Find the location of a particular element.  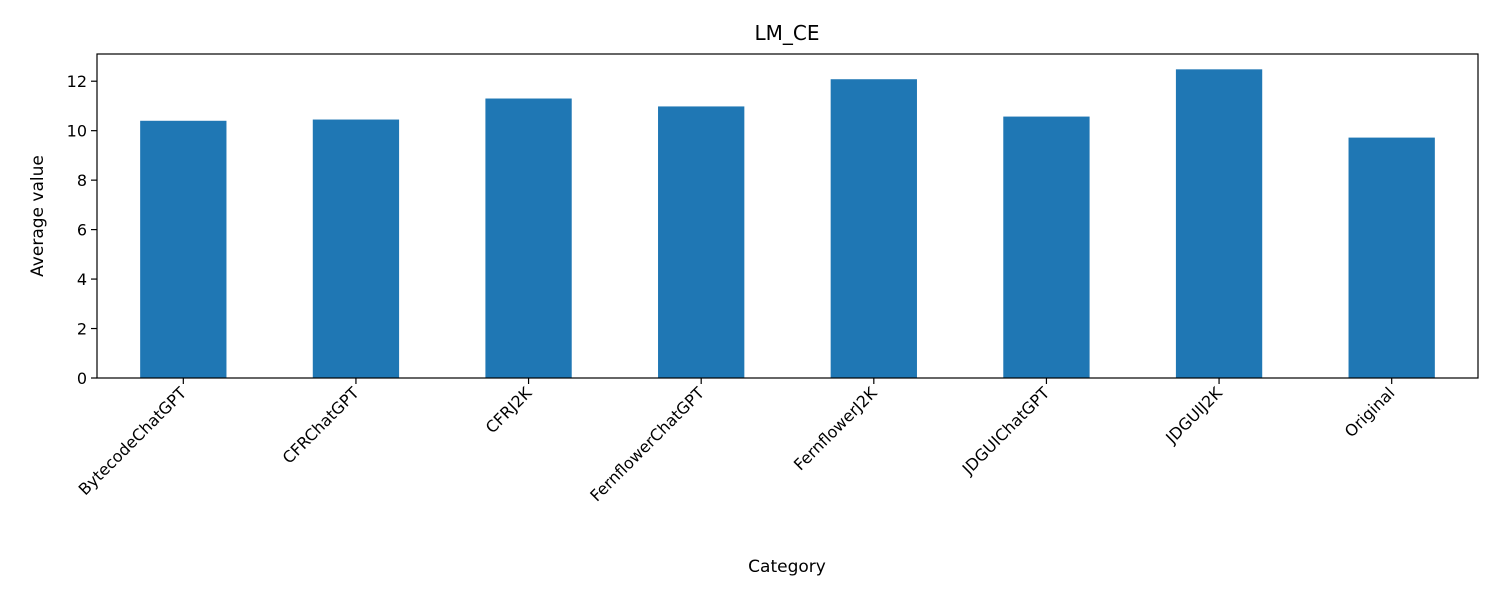

bar-JDGUIJ2K is located at coordinates (1219, 223).